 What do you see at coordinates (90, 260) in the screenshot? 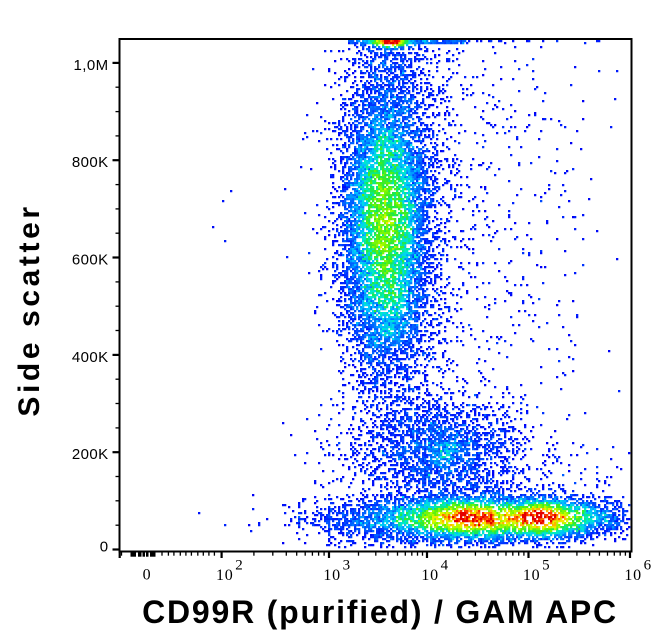
I see `svg-text: 600K` at bounding box center [90, 260].